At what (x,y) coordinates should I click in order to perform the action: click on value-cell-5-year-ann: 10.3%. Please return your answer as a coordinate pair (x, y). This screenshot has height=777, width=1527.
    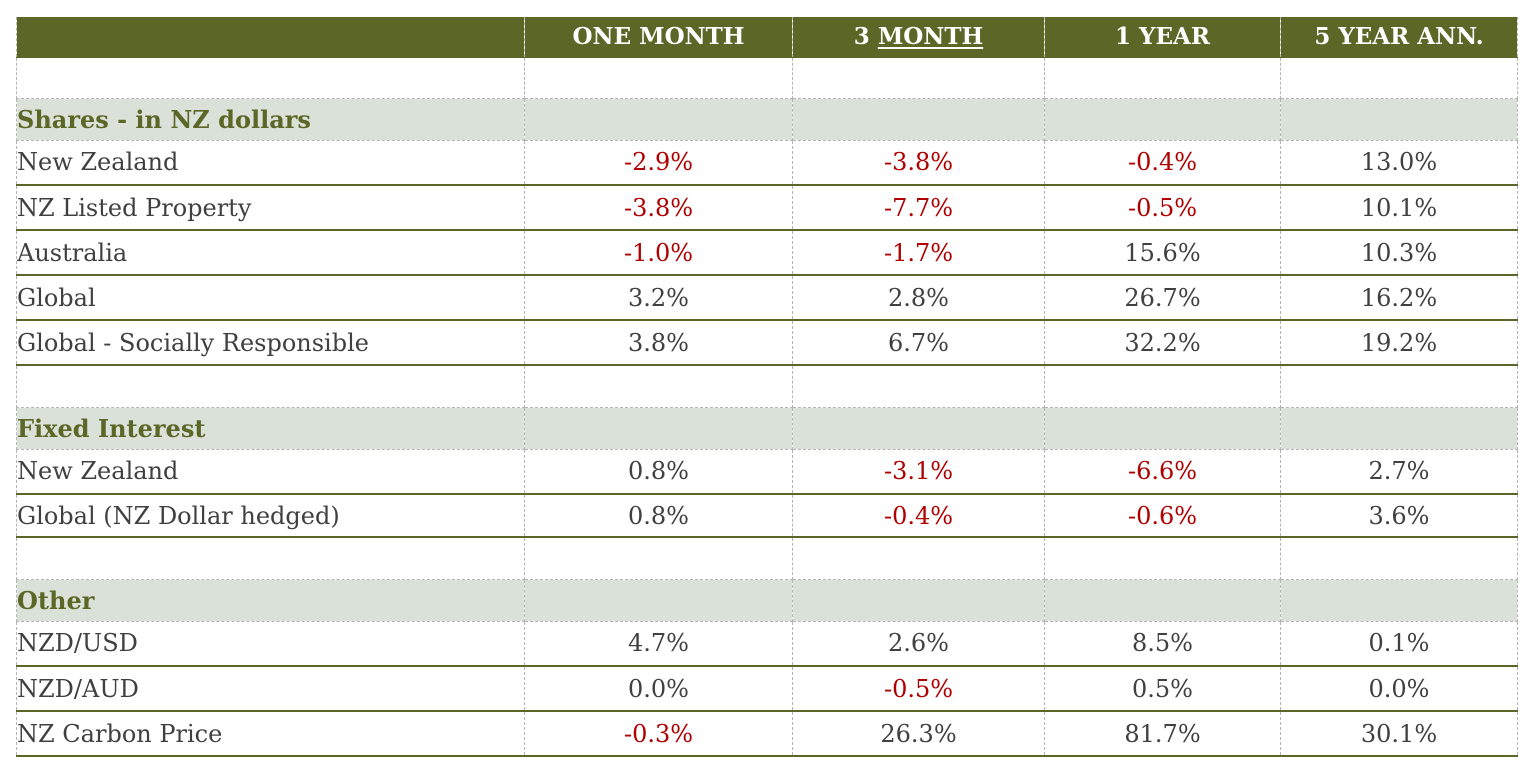
    Looking at the image, I should click on (1399, 253).